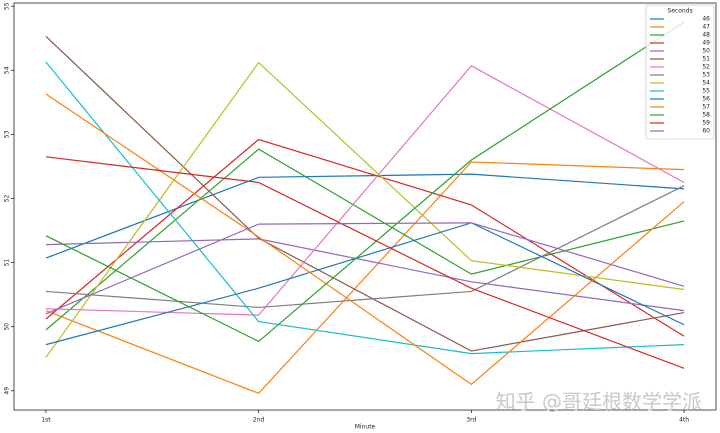 This screenshot has width=720, height=433. I want to click on legend-label: 56, so click(706, 99).